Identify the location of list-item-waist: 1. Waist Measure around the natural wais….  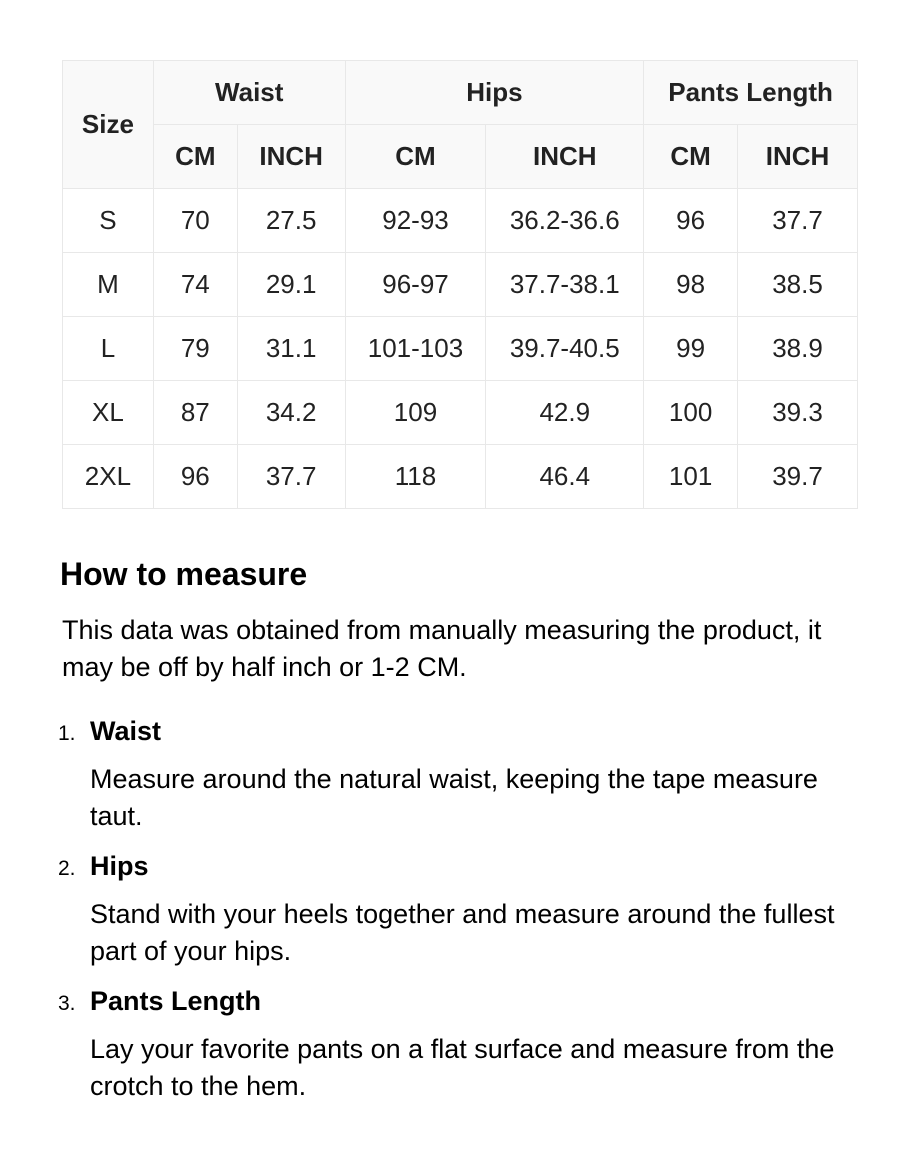
(458, 774).